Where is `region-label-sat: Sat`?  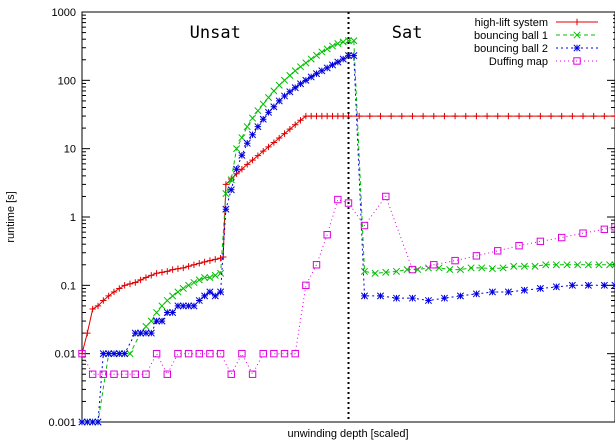 region-label-sat: Sat is located at coordinates (407, 33).